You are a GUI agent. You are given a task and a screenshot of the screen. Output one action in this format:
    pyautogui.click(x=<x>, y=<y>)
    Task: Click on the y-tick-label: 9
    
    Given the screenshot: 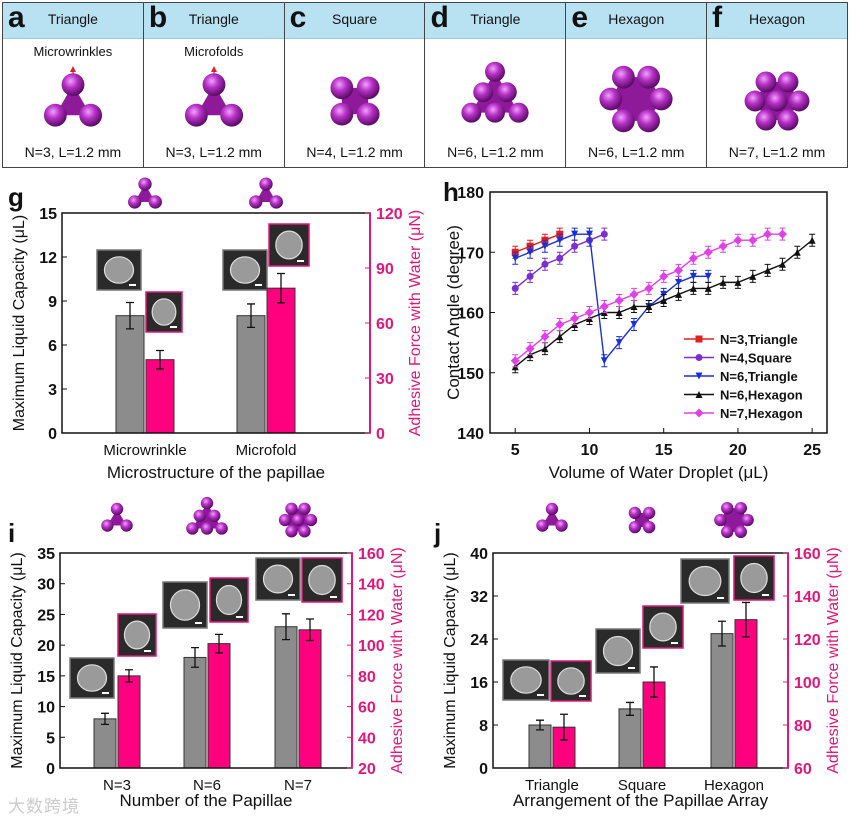 What is the action you would take?
    pyautogui.click(x=52, y=302)
    